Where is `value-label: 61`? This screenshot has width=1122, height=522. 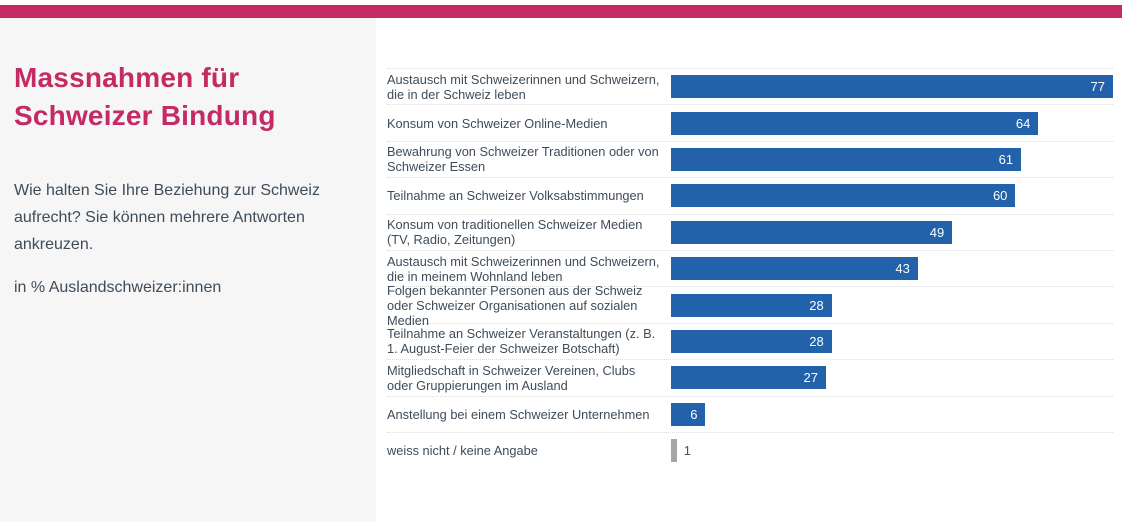 value-label: 61 is located at coordinates (1006, 159).